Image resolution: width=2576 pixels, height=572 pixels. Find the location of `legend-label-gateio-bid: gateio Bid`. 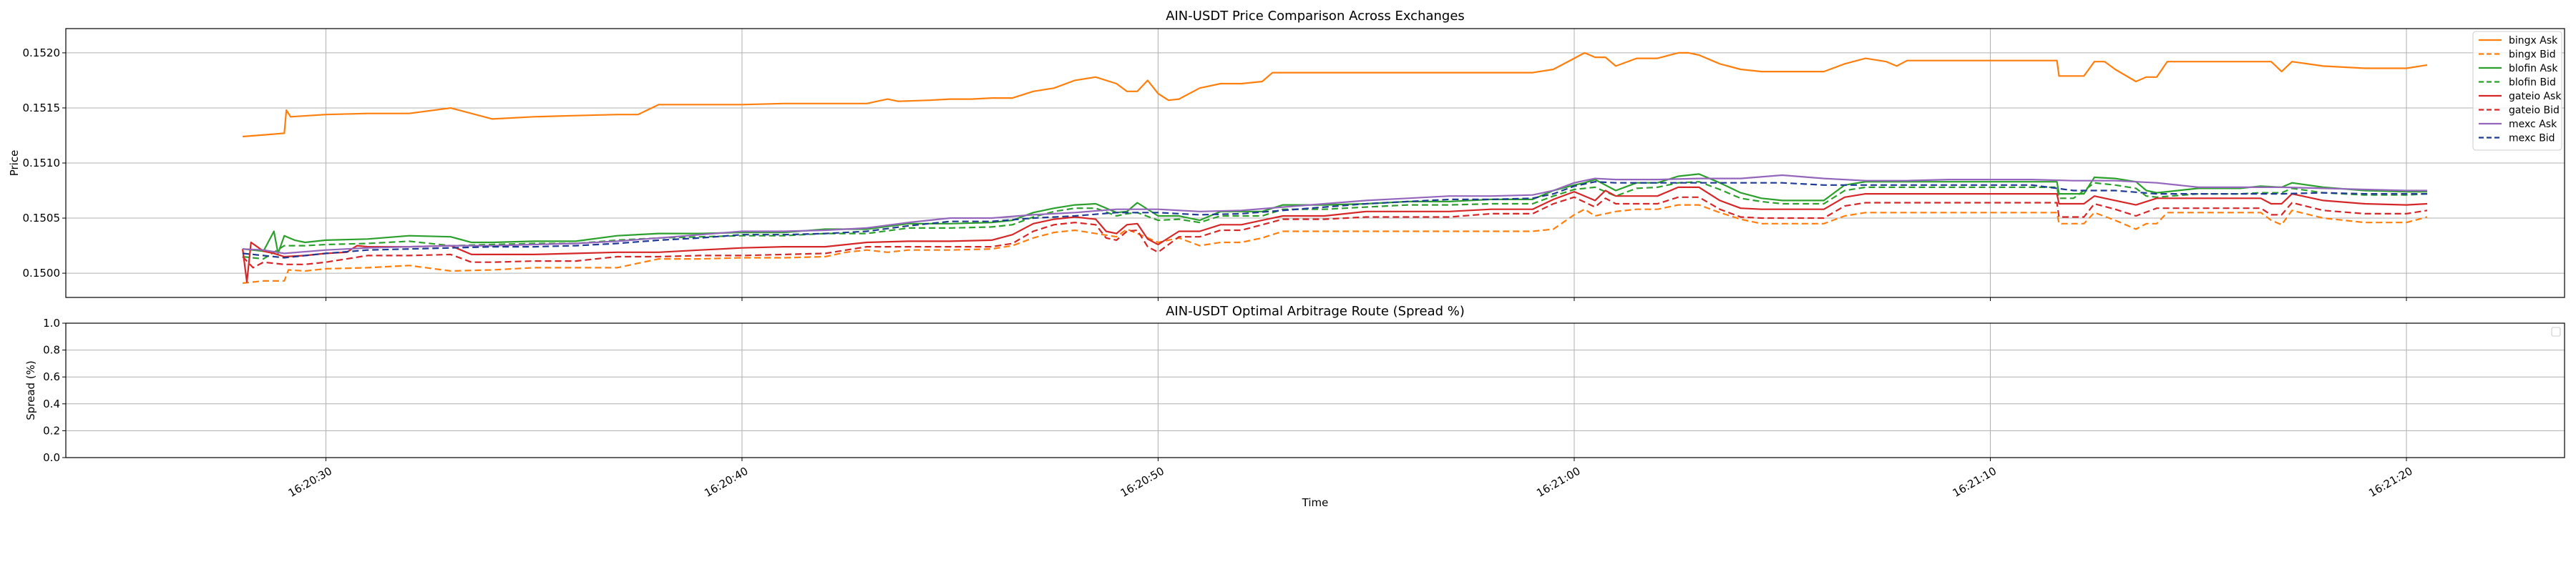

legend-label-gateio-bid: gateio Bid is located at coordinates (2534, 111).